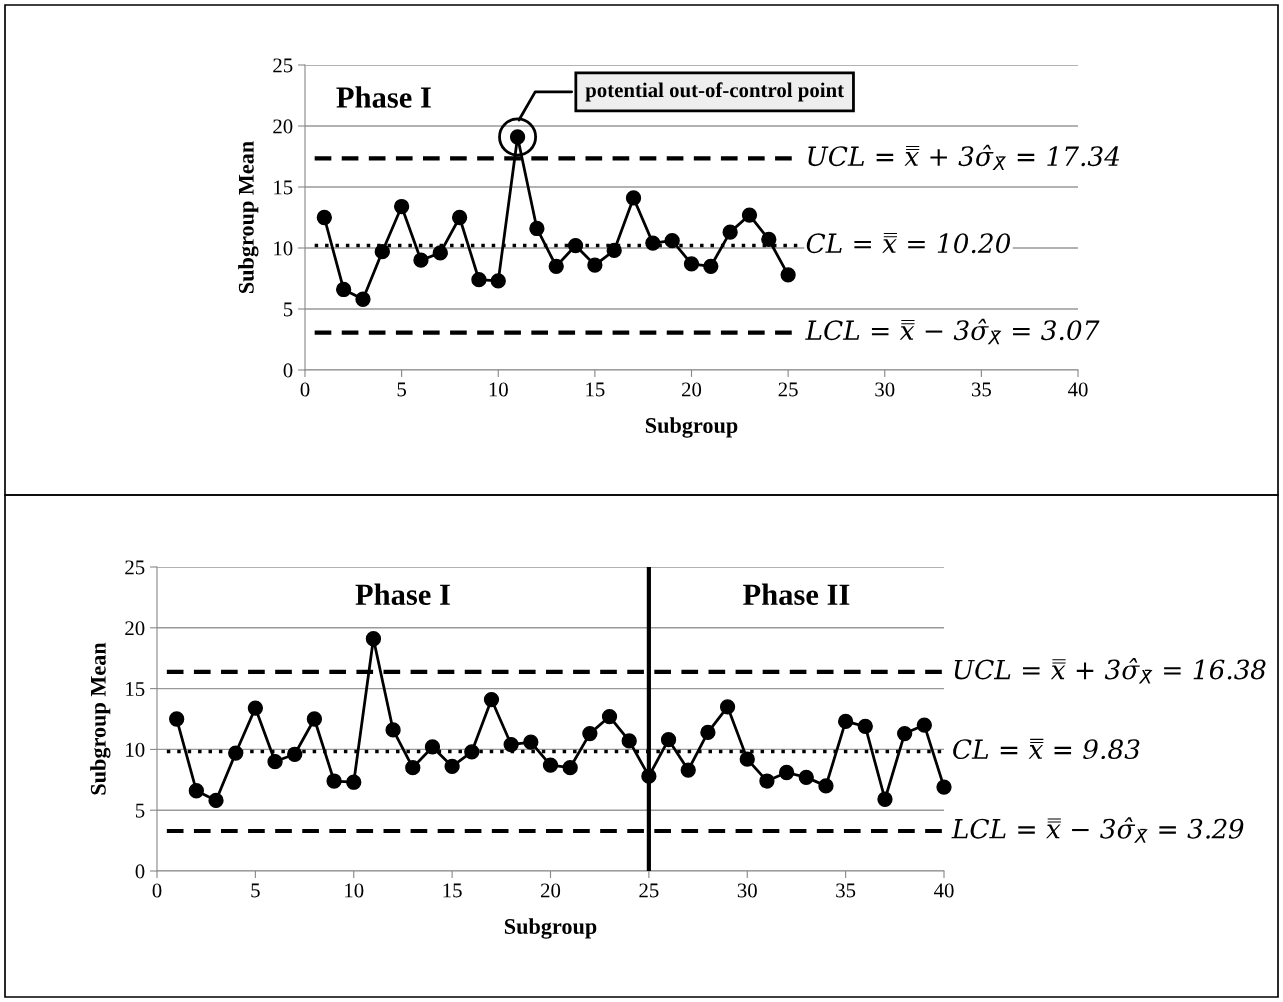 The width and height of the screenshot is (1283, 1002). I want to click on x-tick-label: 25, so click(649, 890).